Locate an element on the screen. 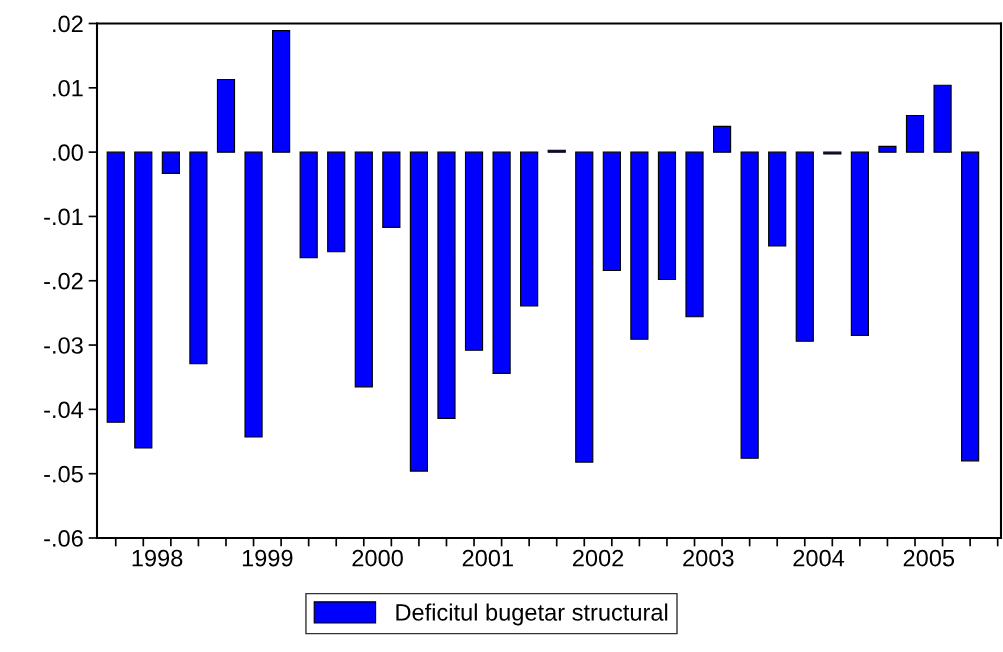 This screenshot has height=652, width=1003. legend-label: Deficitul bugetar structural is located at coordinates (532, 614).